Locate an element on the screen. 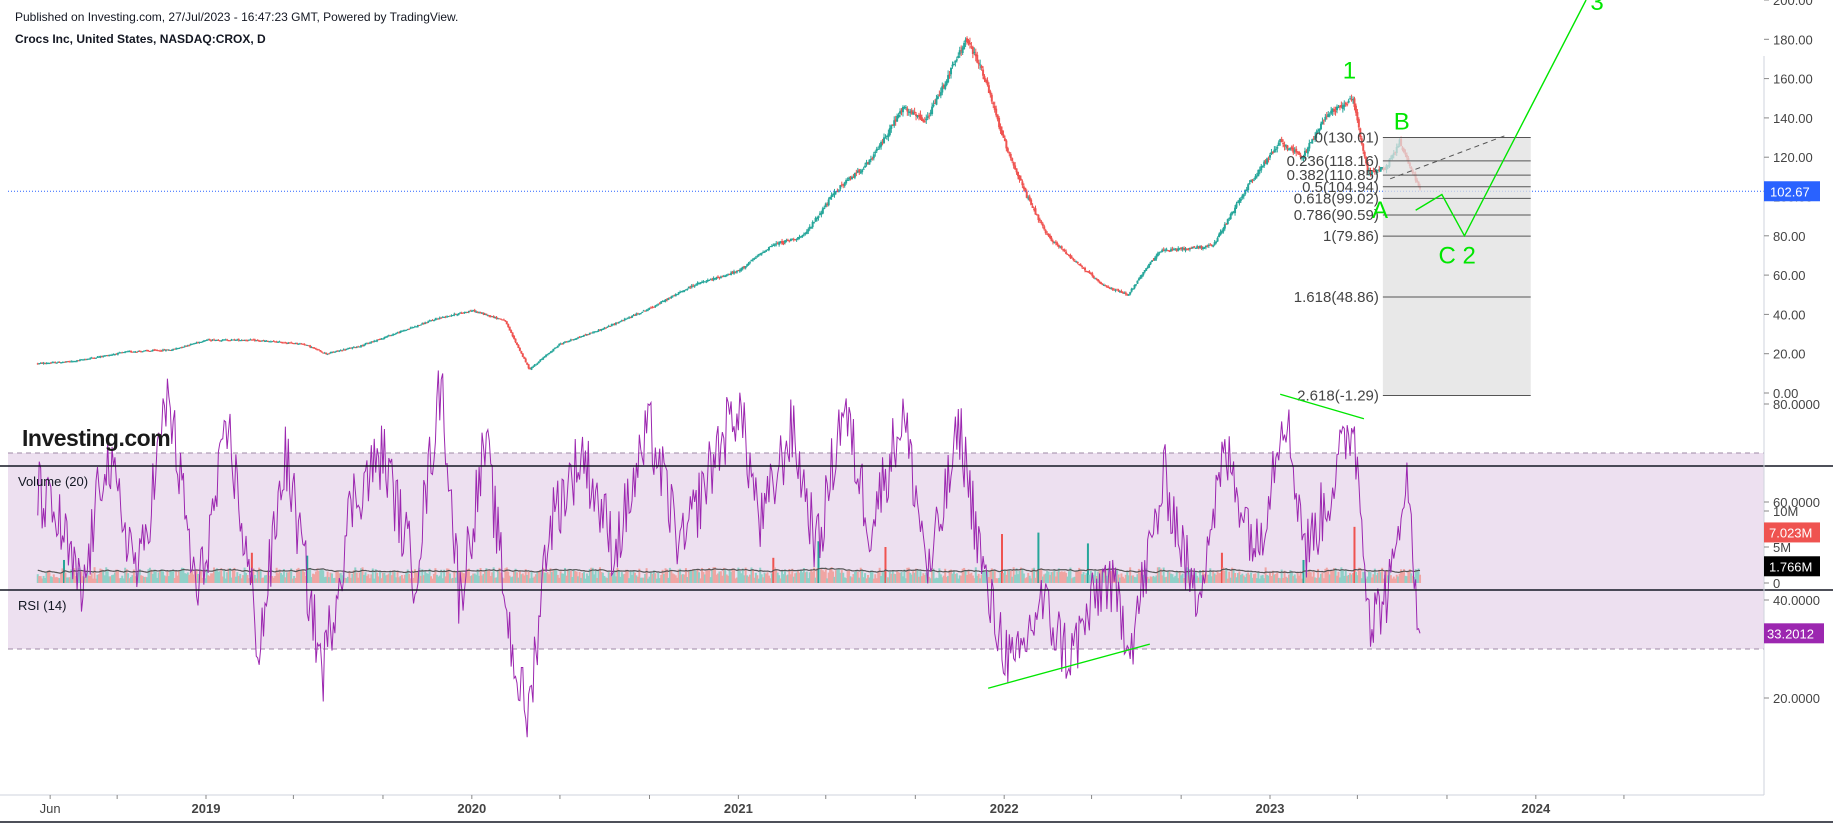  wave-label: B is located at coordinates (1402, 122).